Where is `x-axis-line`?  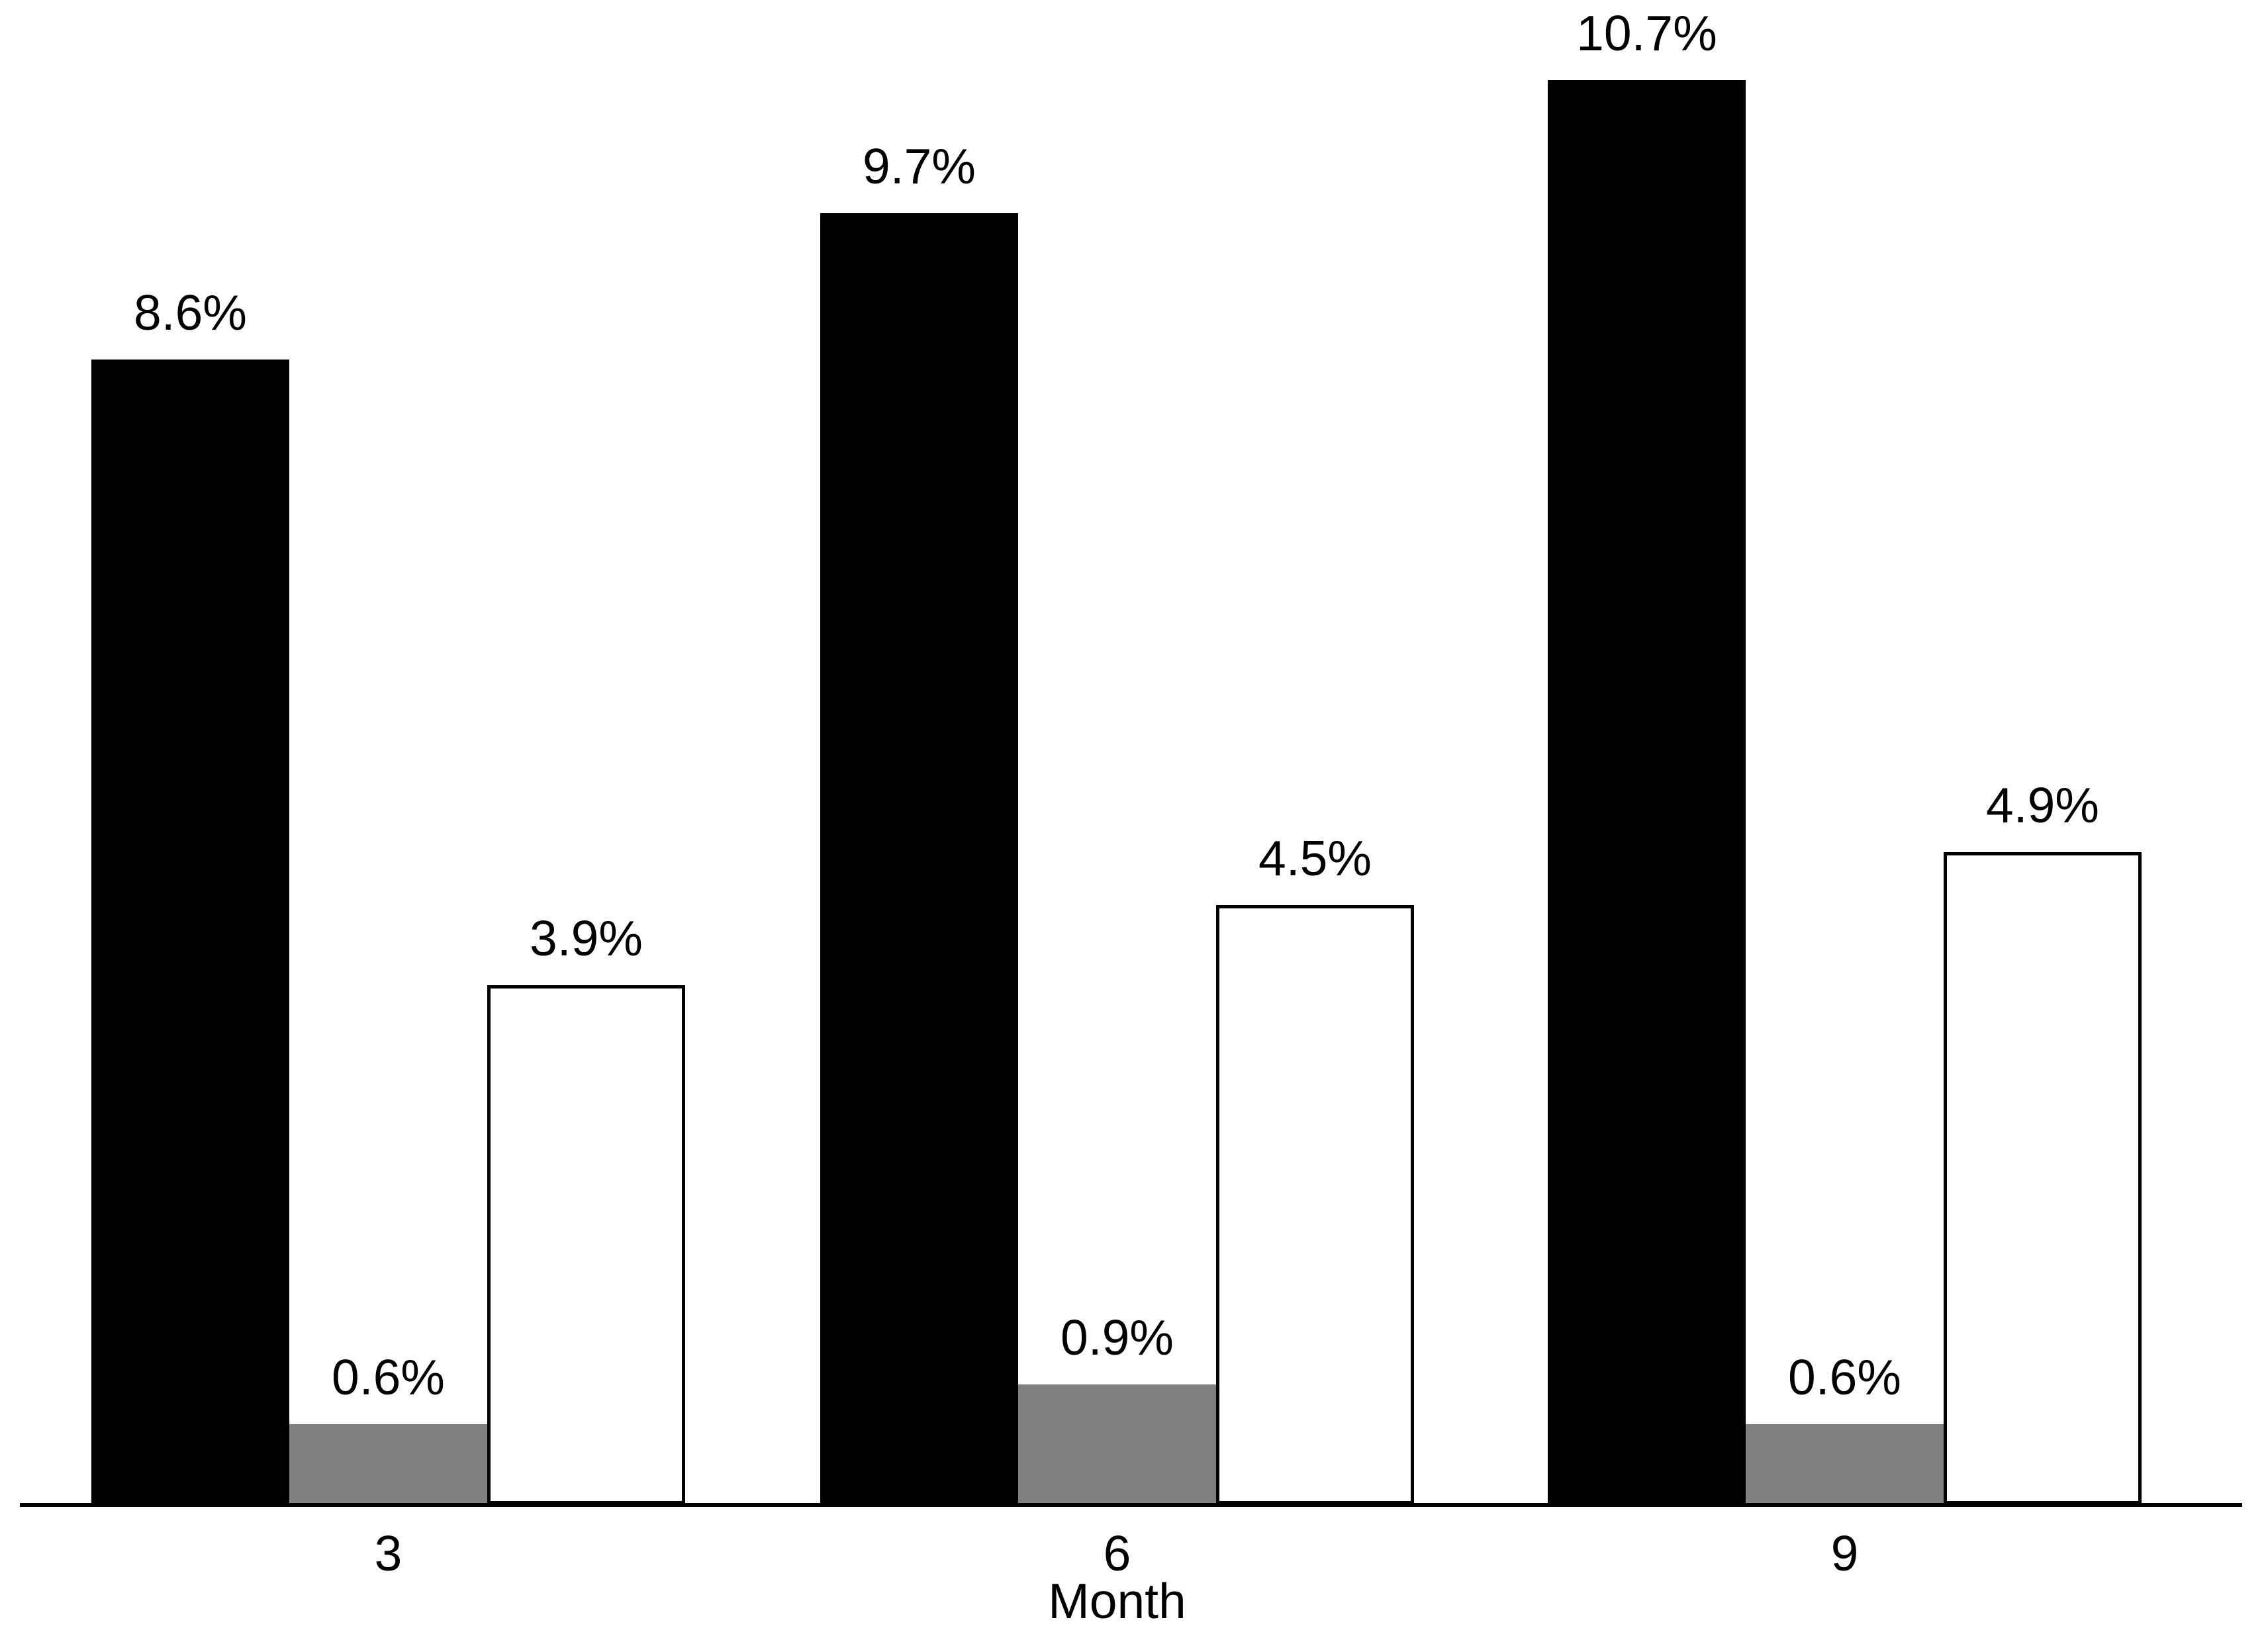 x-axis-line is located at coordinates (1131, 1505).